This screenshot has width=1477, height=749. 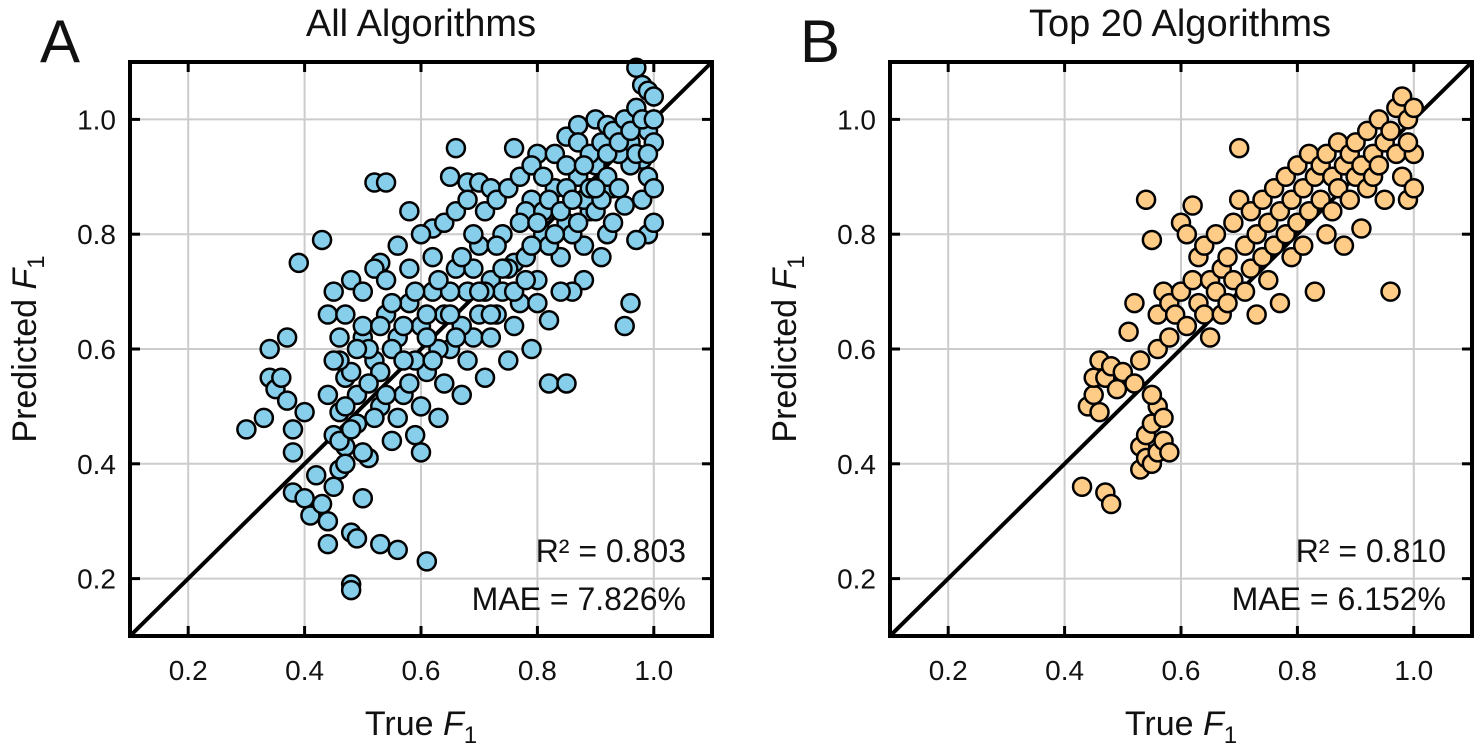 I want to click on chart-title: Top 20 Algorithms, so click(x=1180, y=24).